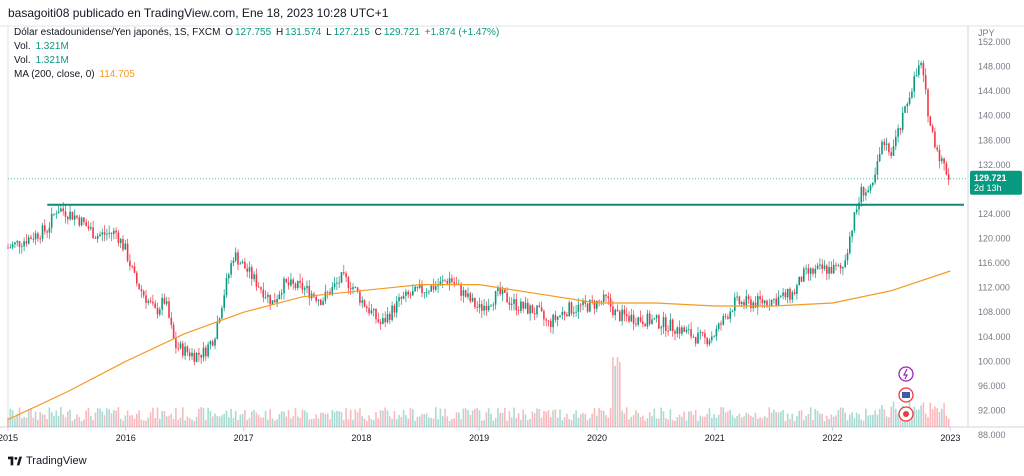  What do you see at coordinates (329, 32) in the screenshot?
I see `low-label: L` at bounding box center [329, 32].